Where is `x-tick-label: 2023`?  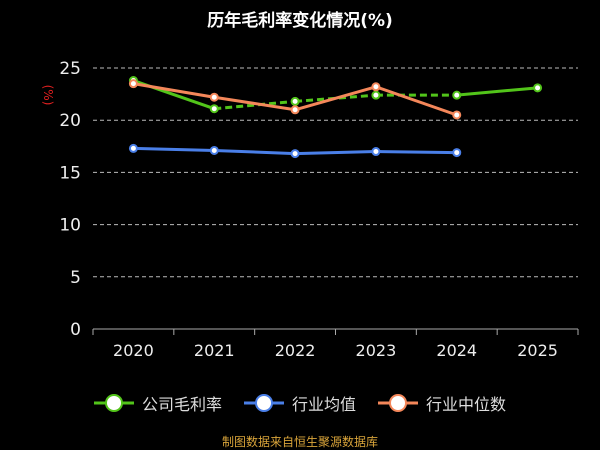 x-tick-label: 2023 is located at coordinates (376, 350).